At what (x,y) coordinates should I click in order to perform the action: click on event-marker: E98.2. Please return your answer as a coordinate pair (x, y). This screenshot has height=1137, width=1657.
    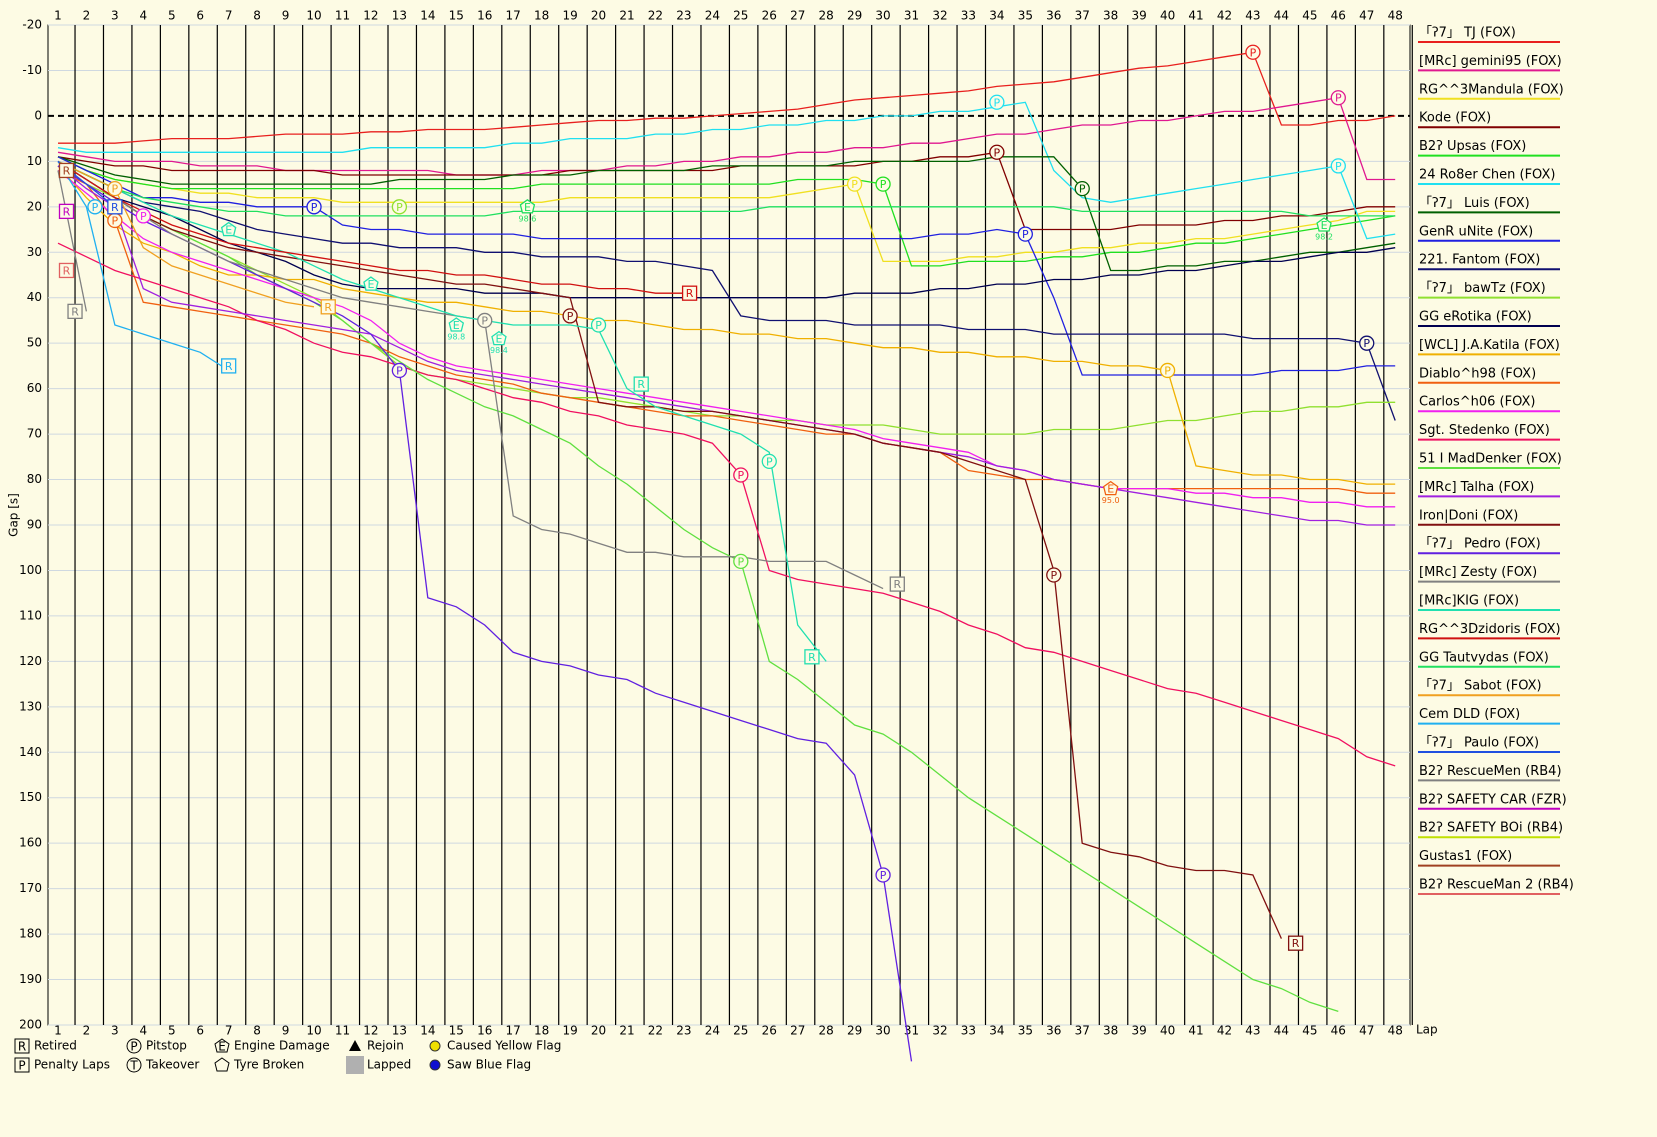
    Looking at the image, I should click on (1324, 229).